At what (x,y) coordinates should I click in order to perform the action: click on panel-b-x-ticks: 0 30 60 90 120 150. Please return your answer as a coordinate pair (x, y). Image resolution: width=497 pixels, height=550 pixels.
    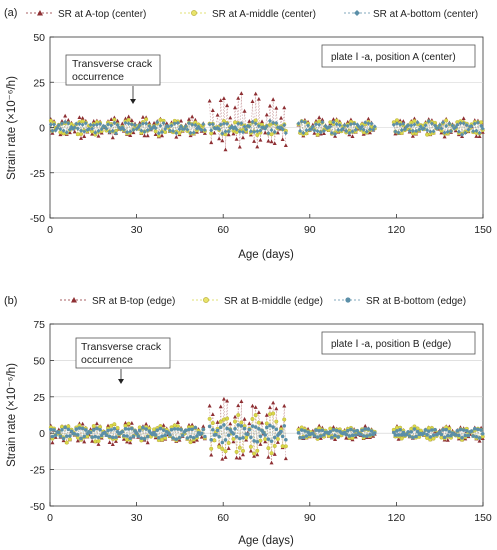
    Looking at the image, I should click on (269, 513).